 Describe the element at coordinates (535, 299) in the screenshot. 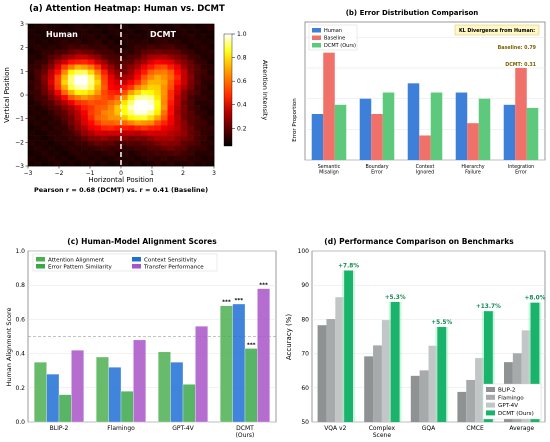

I see `improvement-label: +8.0%` at that location.